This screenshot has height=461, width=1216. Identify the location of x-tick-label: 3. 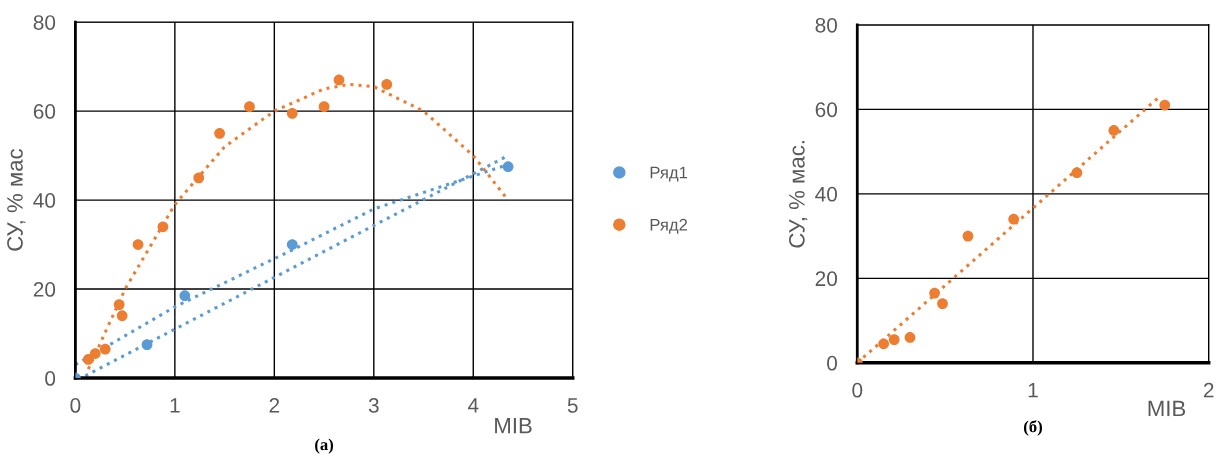
(373, 405).